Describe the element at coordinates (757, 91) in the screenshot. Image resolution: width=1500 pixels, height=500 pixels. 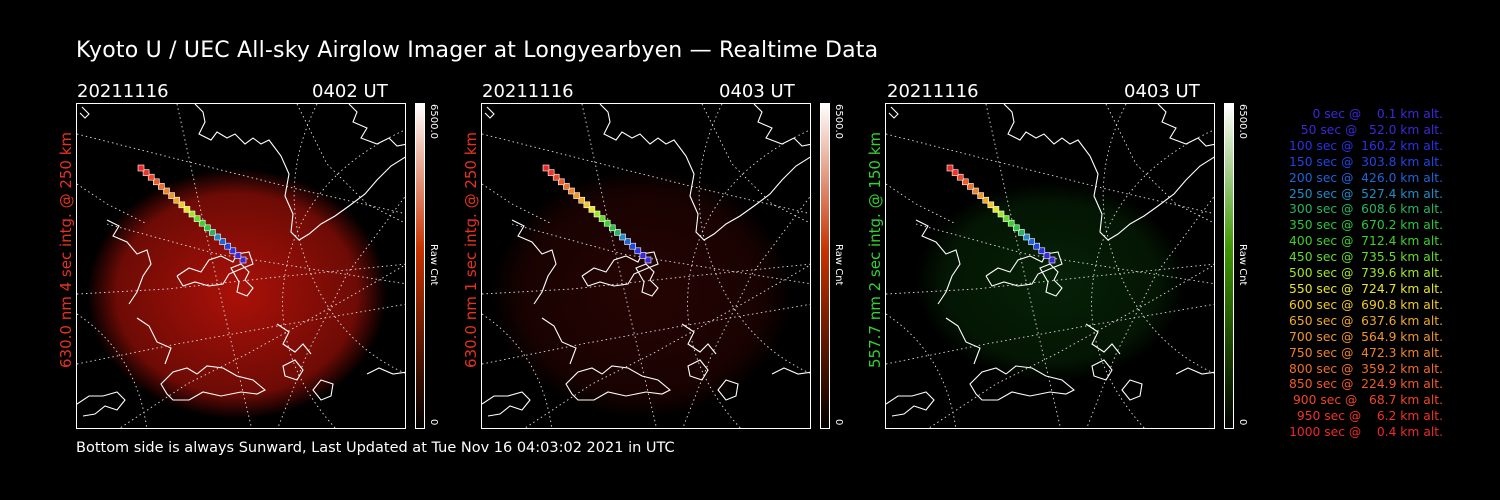
I see `panel-2-time: 0403 UT` at that location.